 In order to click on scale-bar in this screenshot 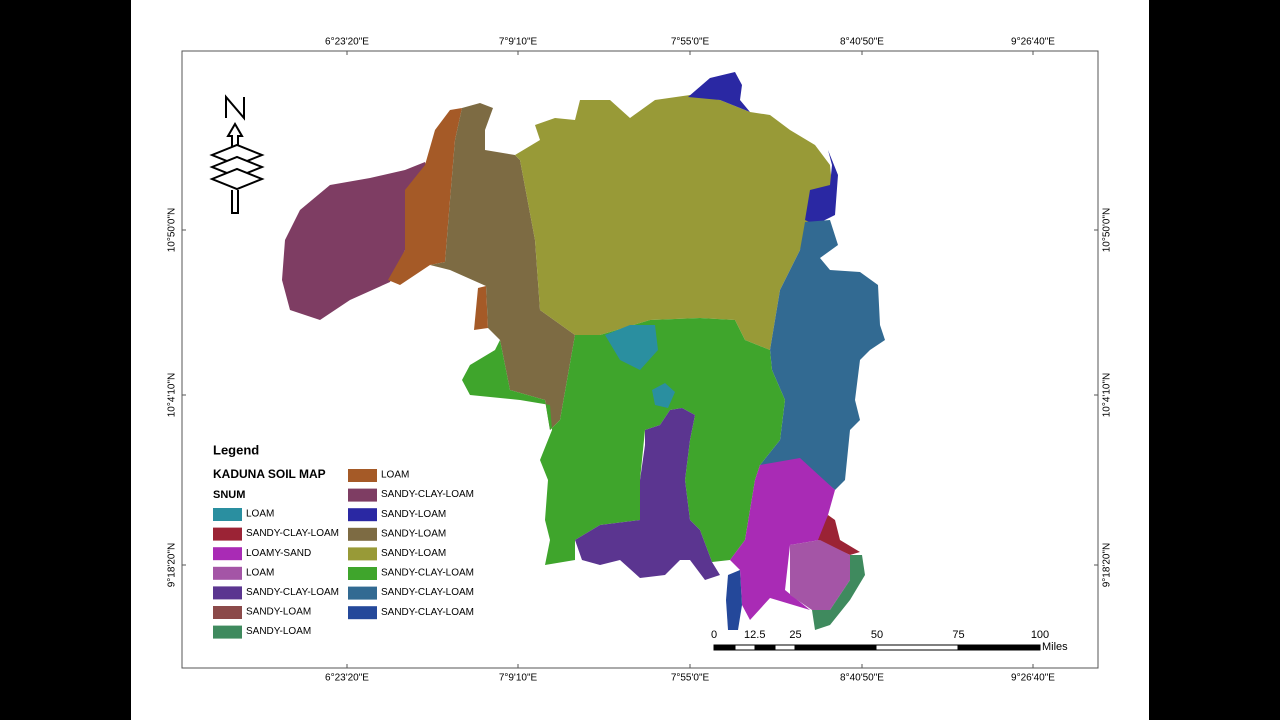, I will do `click(877, 647)`.